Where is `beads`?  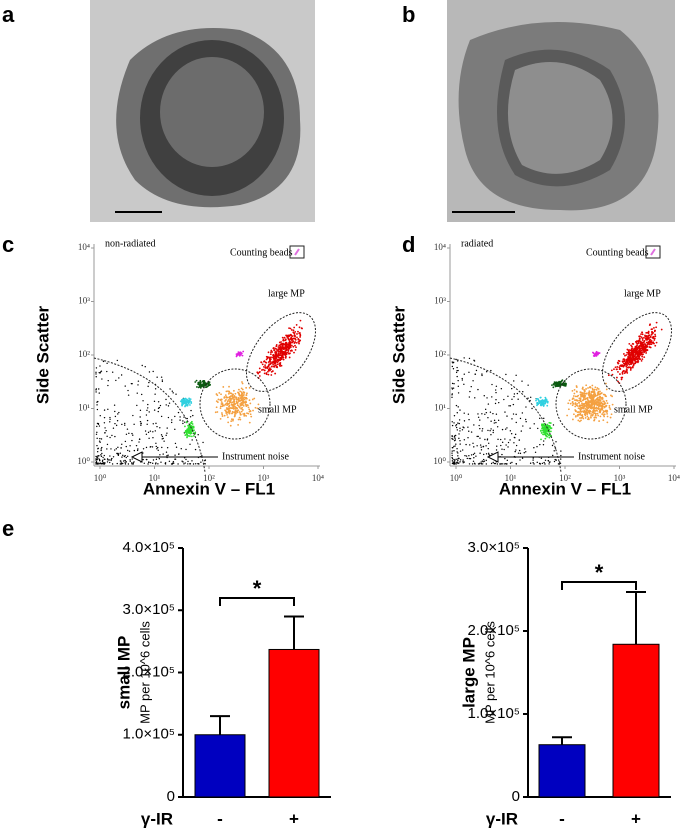
beads is located at coordinates (297, 252).